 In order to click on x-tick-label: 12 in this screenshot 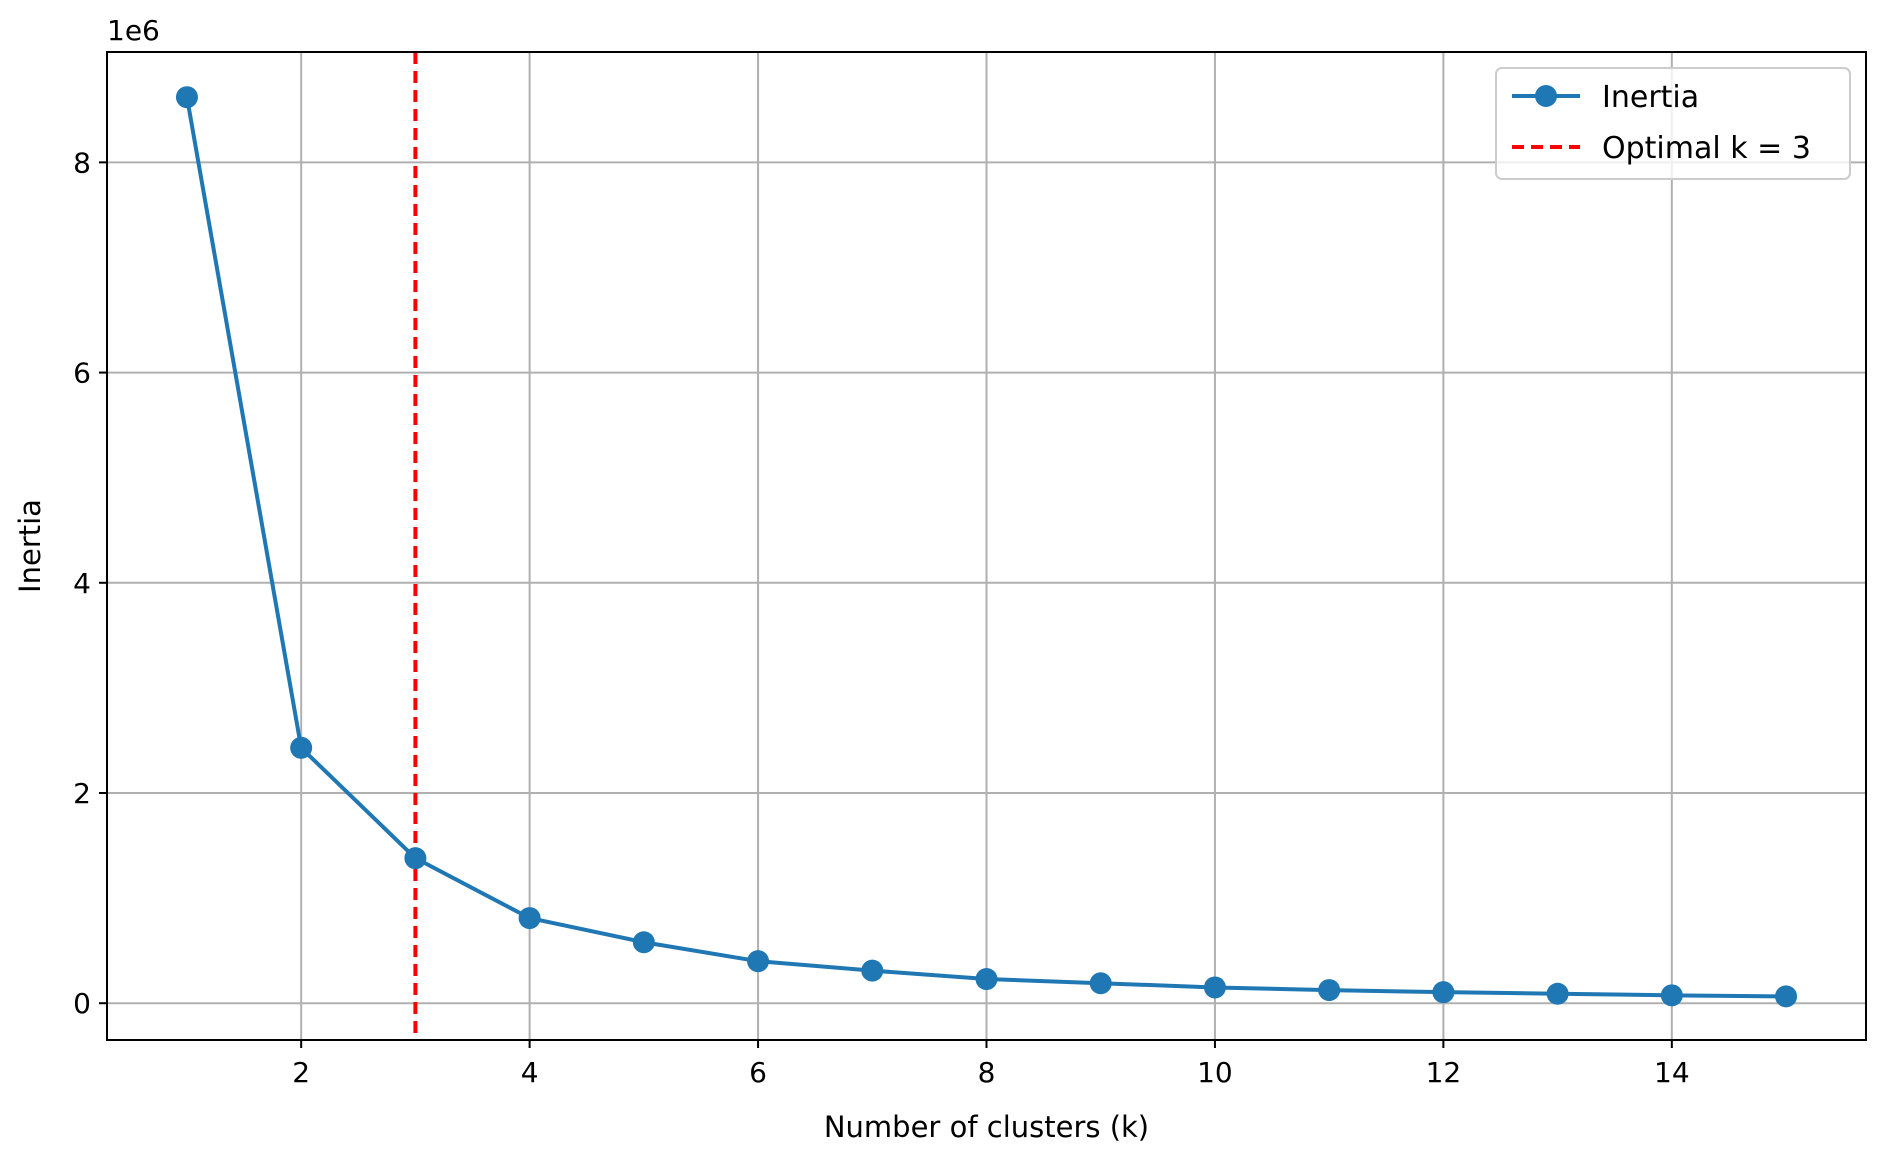, I will do `click(1444, 1072)`.